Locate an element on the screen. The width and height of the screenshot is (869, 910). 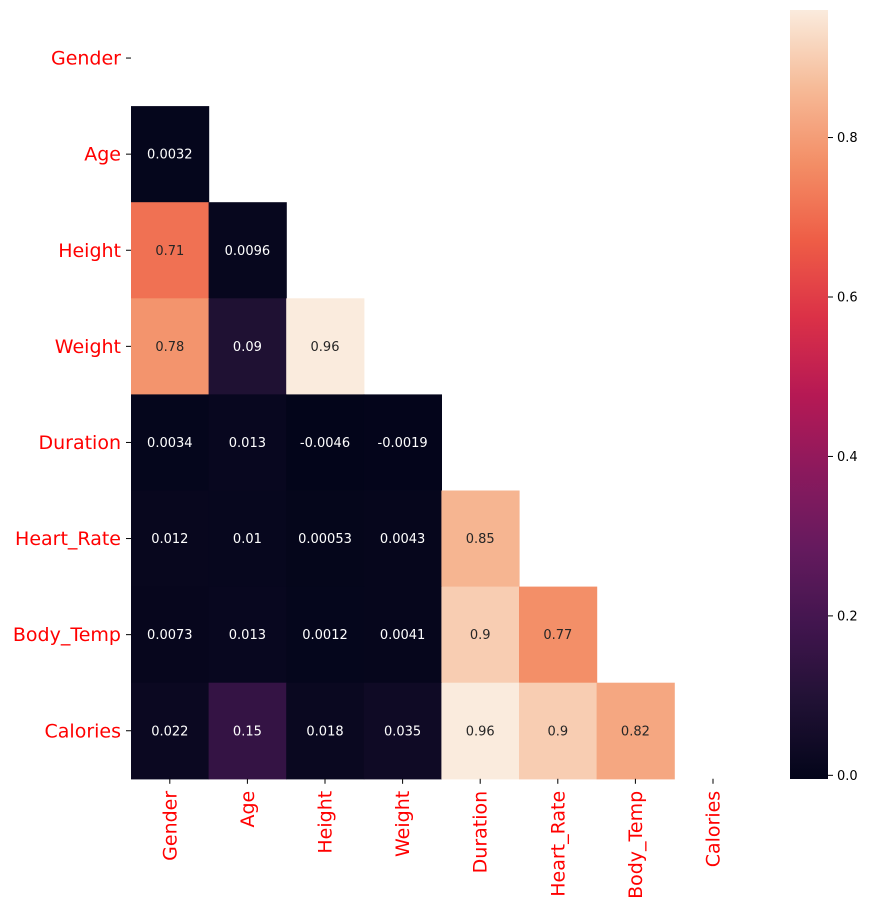
colorbar-tick-label-0: 0.0 is located at coordinates (847, 776).